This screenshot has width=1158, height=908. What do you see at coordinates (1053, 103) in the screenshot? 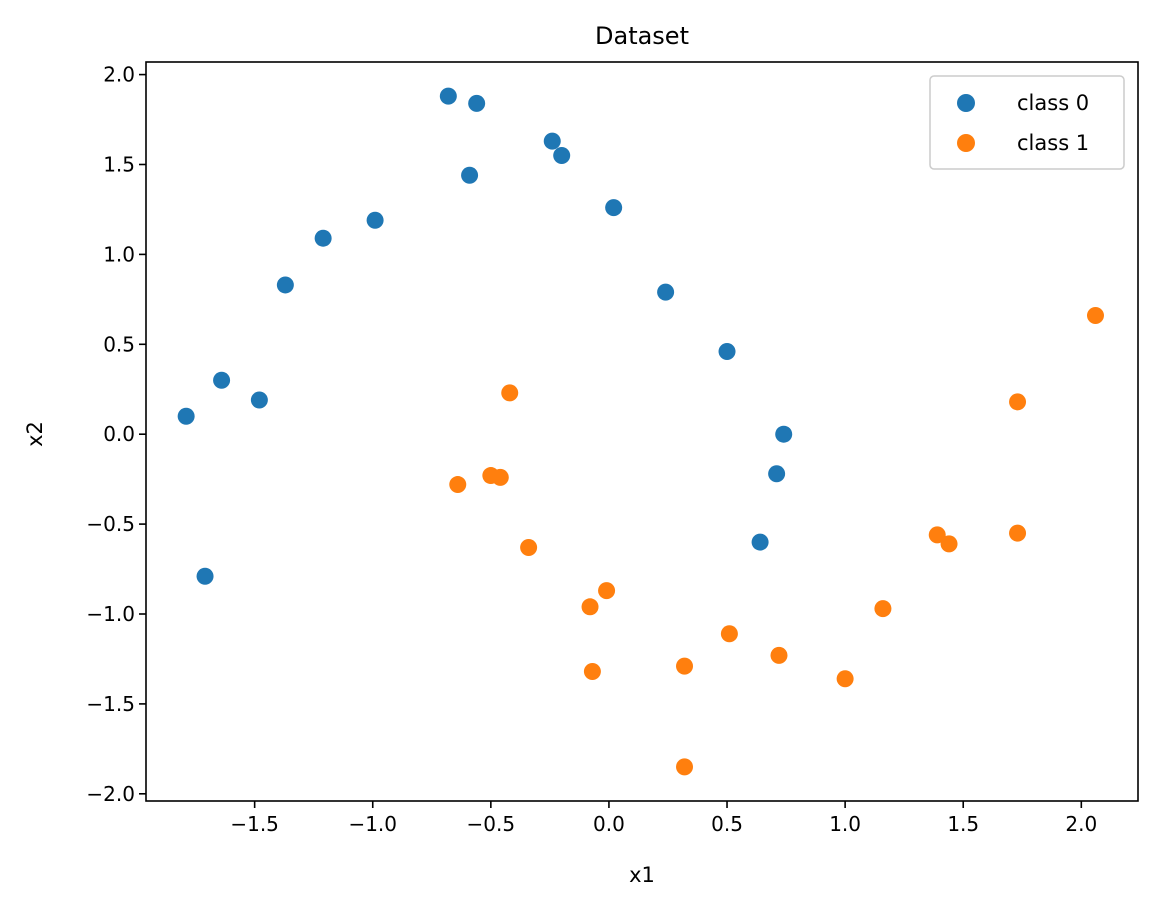
I see `legend-label-class-0: class 0` at bounding box center [1053, 103].